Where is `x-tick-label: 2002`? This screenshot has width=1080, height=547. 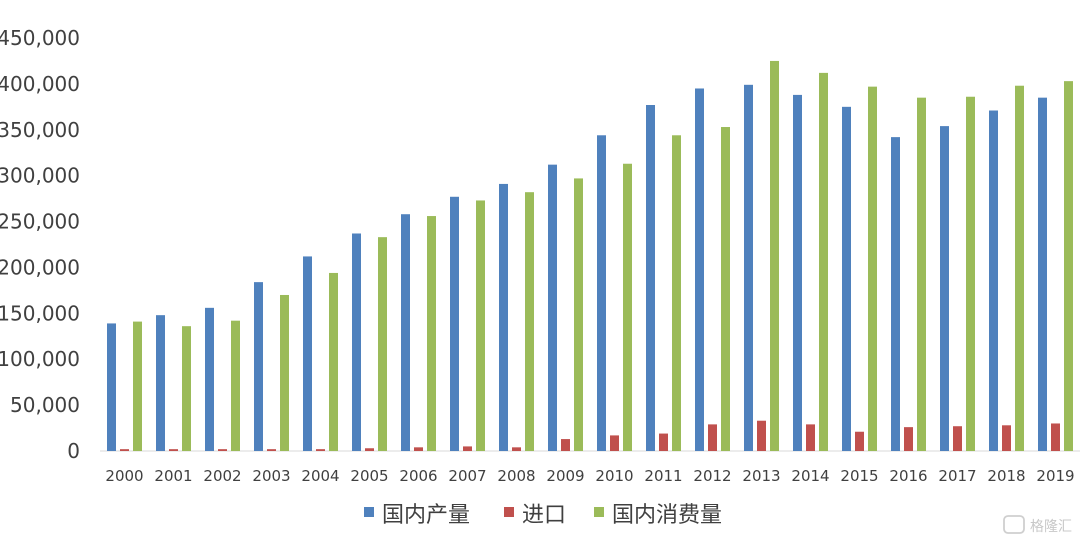 x-tick-label: 2002 is located at coordinates (222, 476).